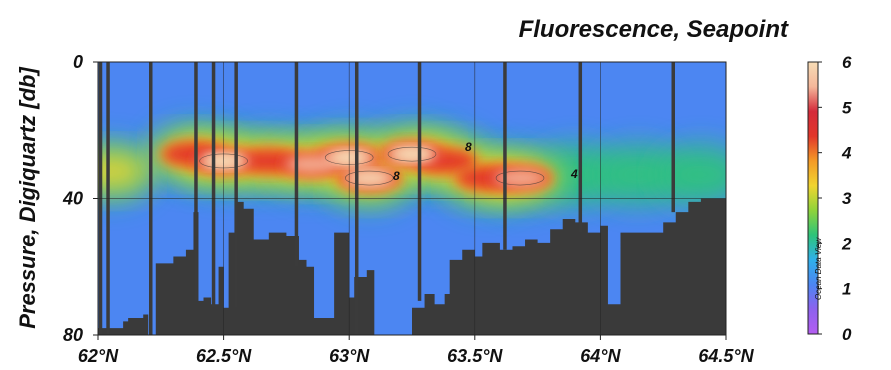 Image resolution: width=891 pixels, height=370 pixels. Describe the element at coordinates (847, 62) in the screenshot. I see `colorbar-tick-label: 6` at that location.